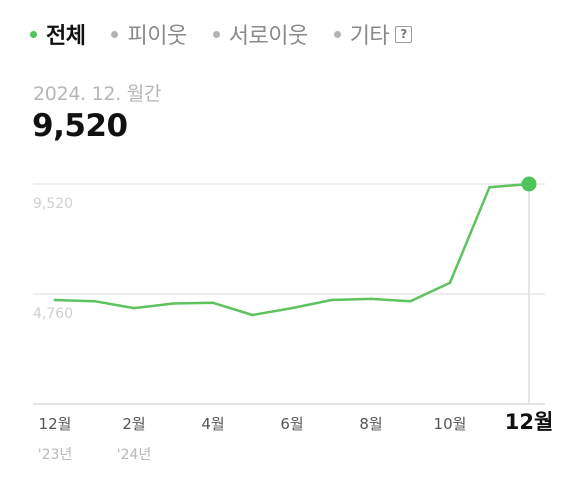  Describe the element at coordinates (80, 126) in the screenshot. I see `total-value: 9,520` at that location.